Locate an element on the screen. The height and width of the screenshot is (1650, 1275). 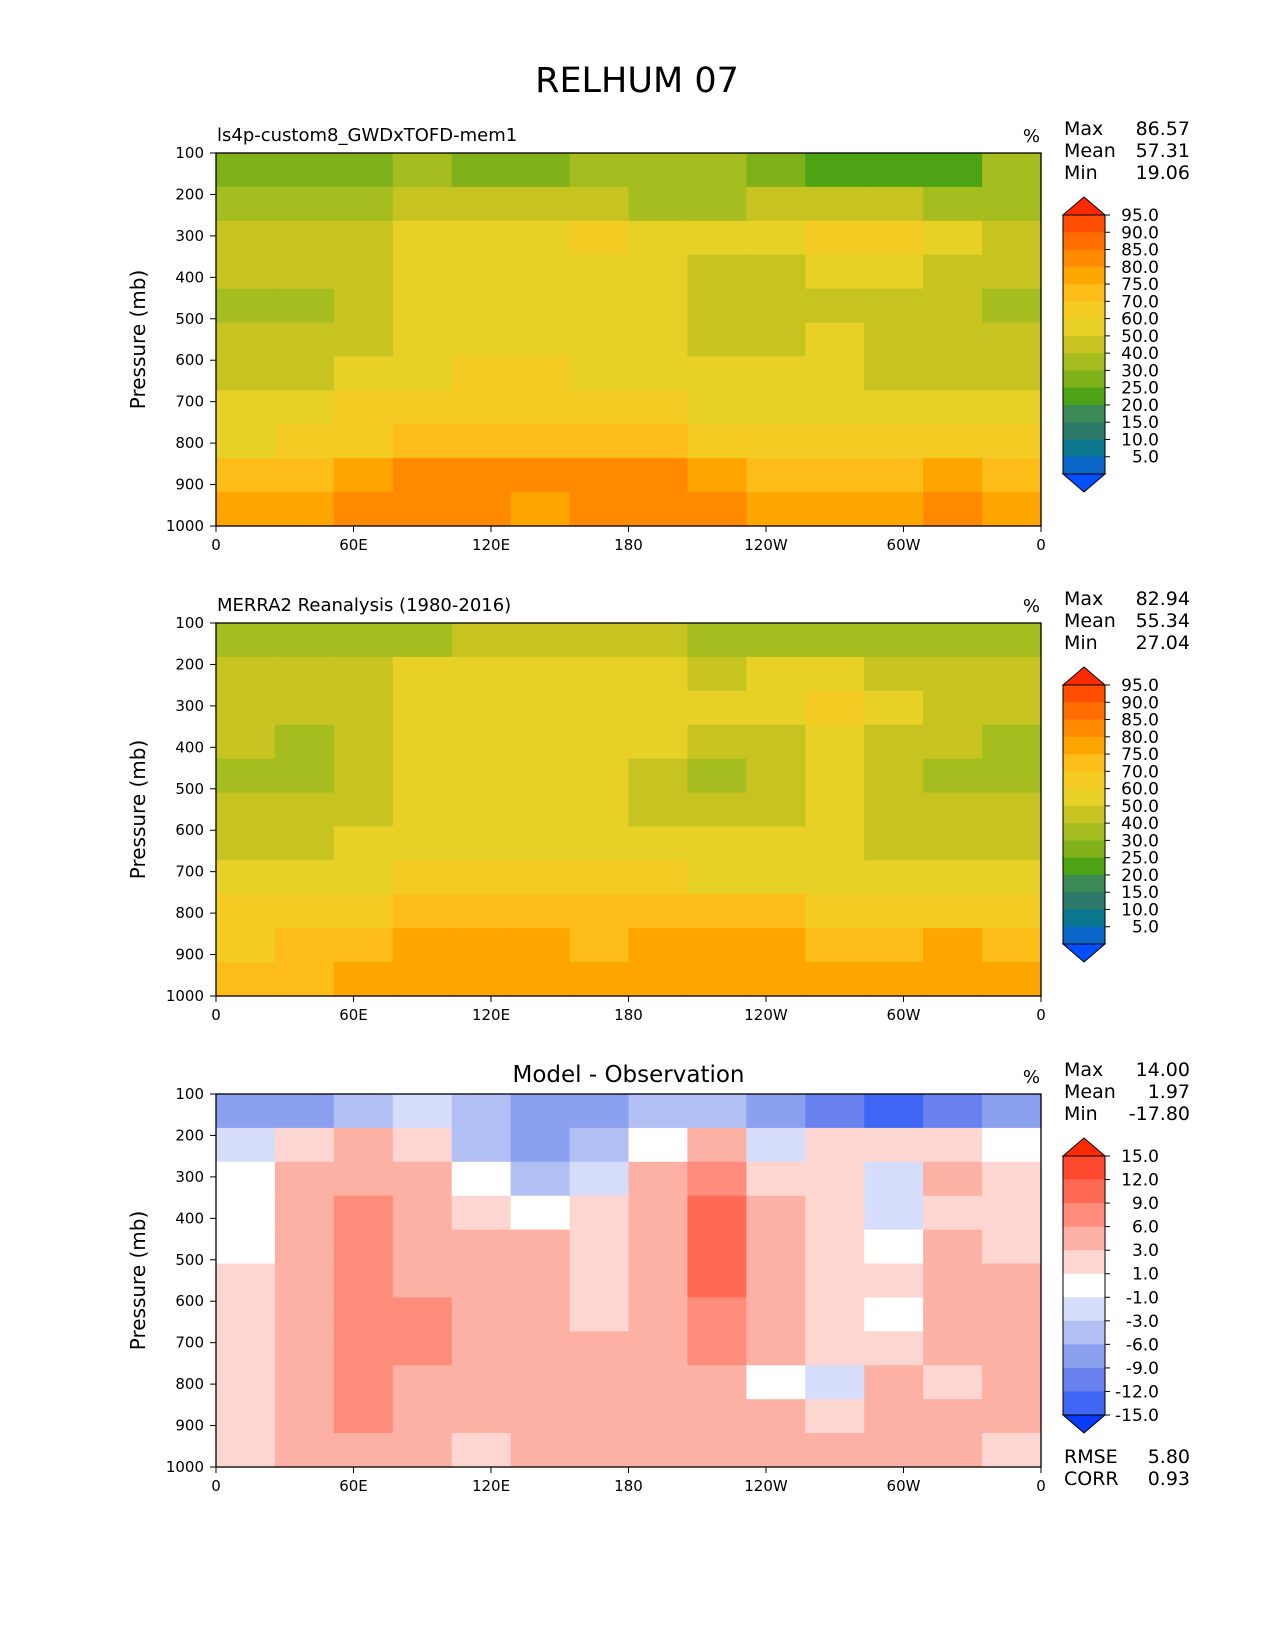
panel-title: Model - Observation is located at coordinates (628, 1075).